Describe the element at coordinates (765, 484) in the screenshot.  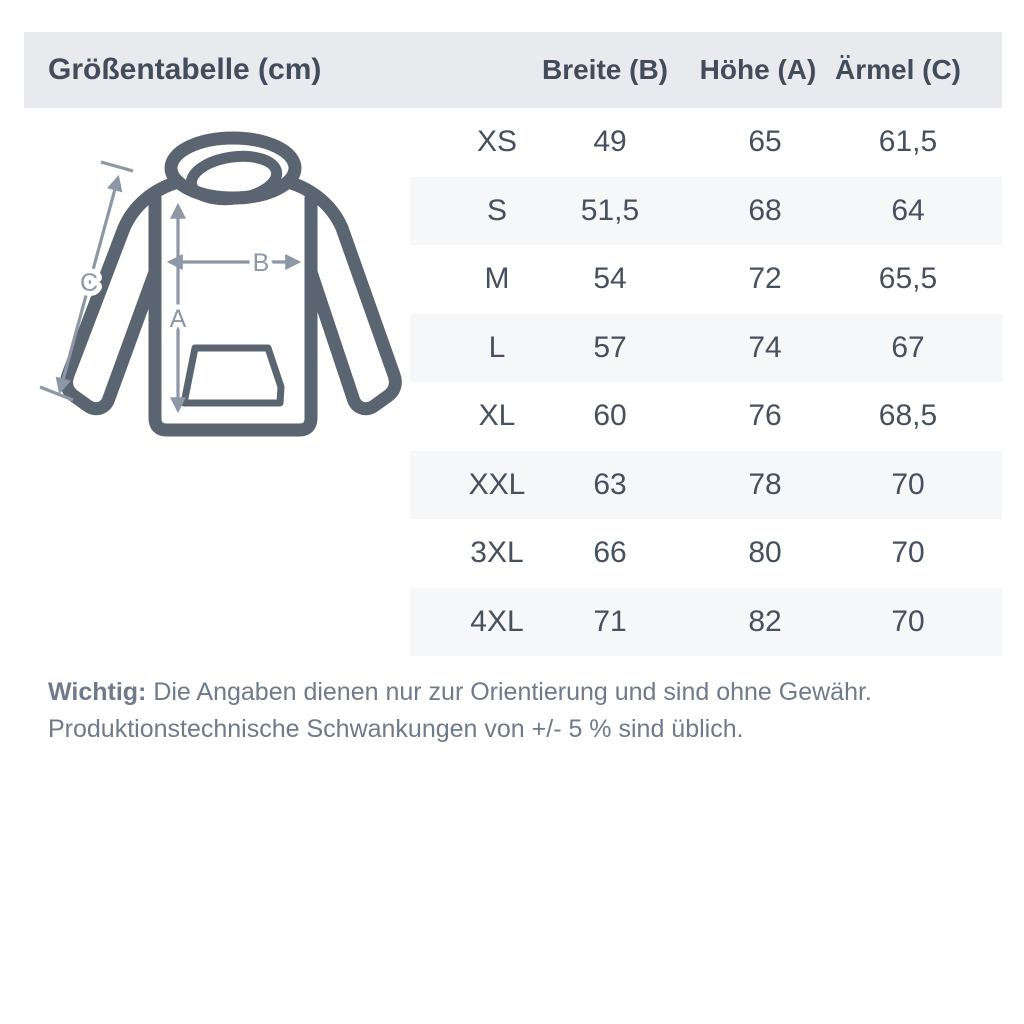
I see `hoehe-cell: 78` at that location.